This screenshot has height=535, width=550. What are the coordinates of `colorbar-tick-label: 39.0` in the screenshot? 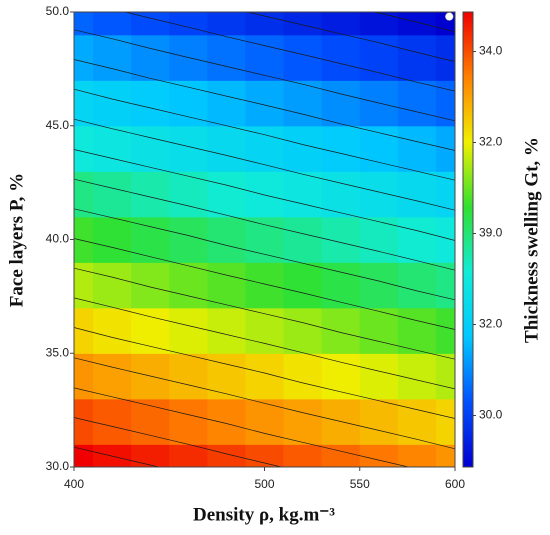 It's located at (491, 233).